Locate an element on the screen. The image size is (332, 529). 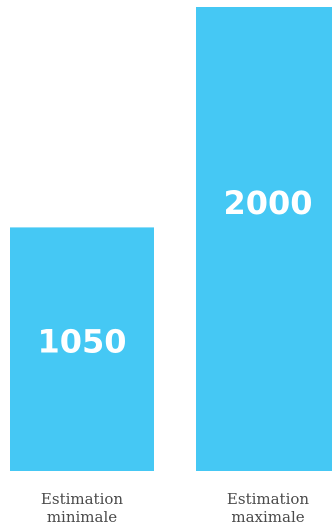
bar-value-label-1: 2000 is located at coordinates (267, 203).